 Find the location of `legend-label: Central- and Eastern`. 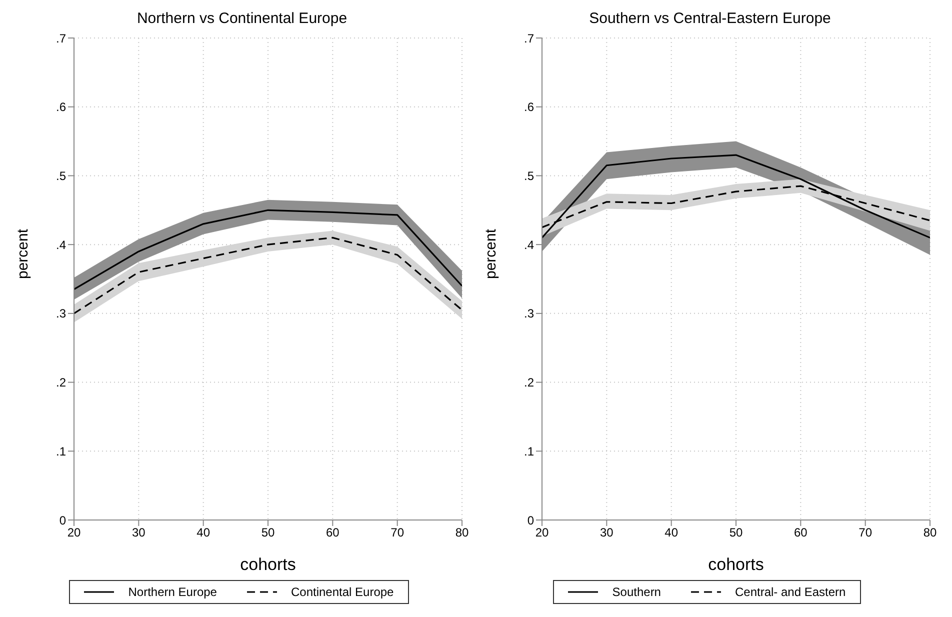

legend-label: Central- and Eastern is located at coordinates (790, 592).